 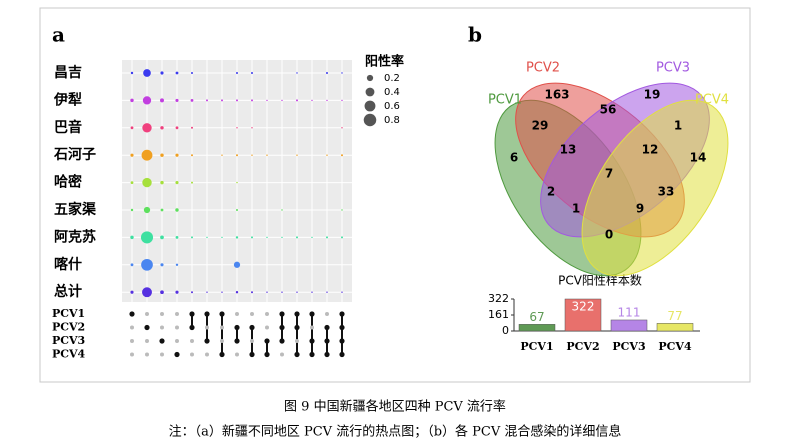 What do you see at coordinates (498, 314) in the screenshot?
I see `y-tick-label: 161` at bounding box center [498, 314].